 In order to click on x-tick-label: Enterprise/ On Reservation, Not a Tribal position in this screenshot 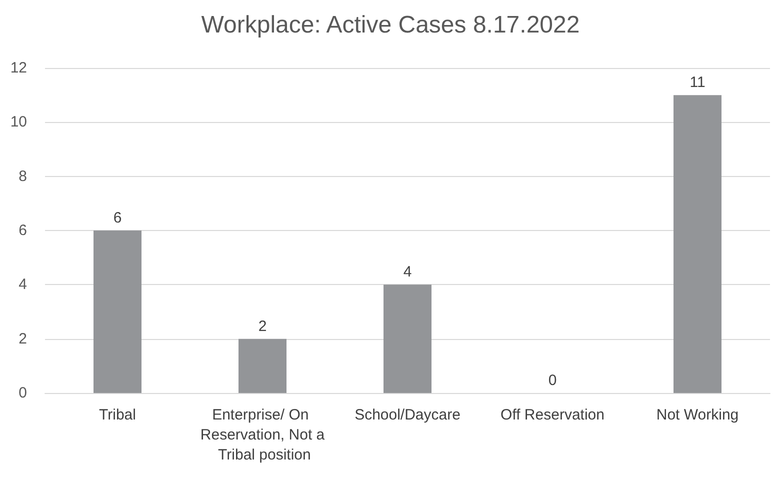, I will do `click(263, 435)`.